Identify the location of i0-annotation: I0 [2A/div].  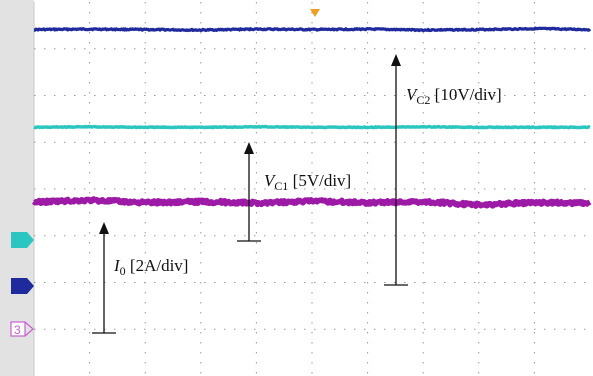
(150, 267).